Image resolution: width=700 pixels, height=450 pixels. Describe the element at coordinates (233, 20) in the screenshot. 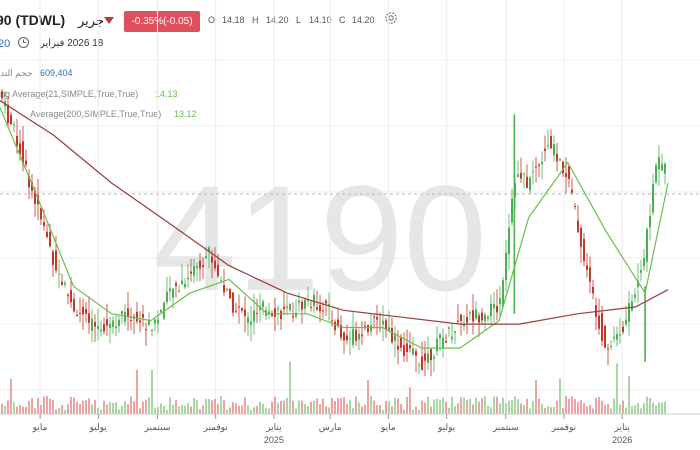

I see `open-value: 14.18` at that location.